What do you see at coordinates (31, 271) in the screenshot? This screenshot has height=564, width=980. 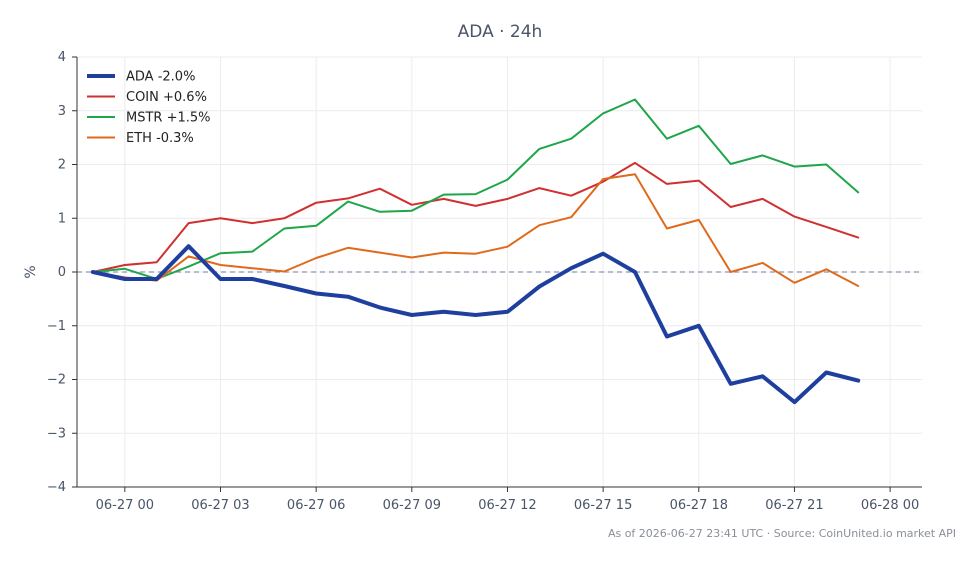 I see `y-axis-label: %` at bounding box center [31, 271].